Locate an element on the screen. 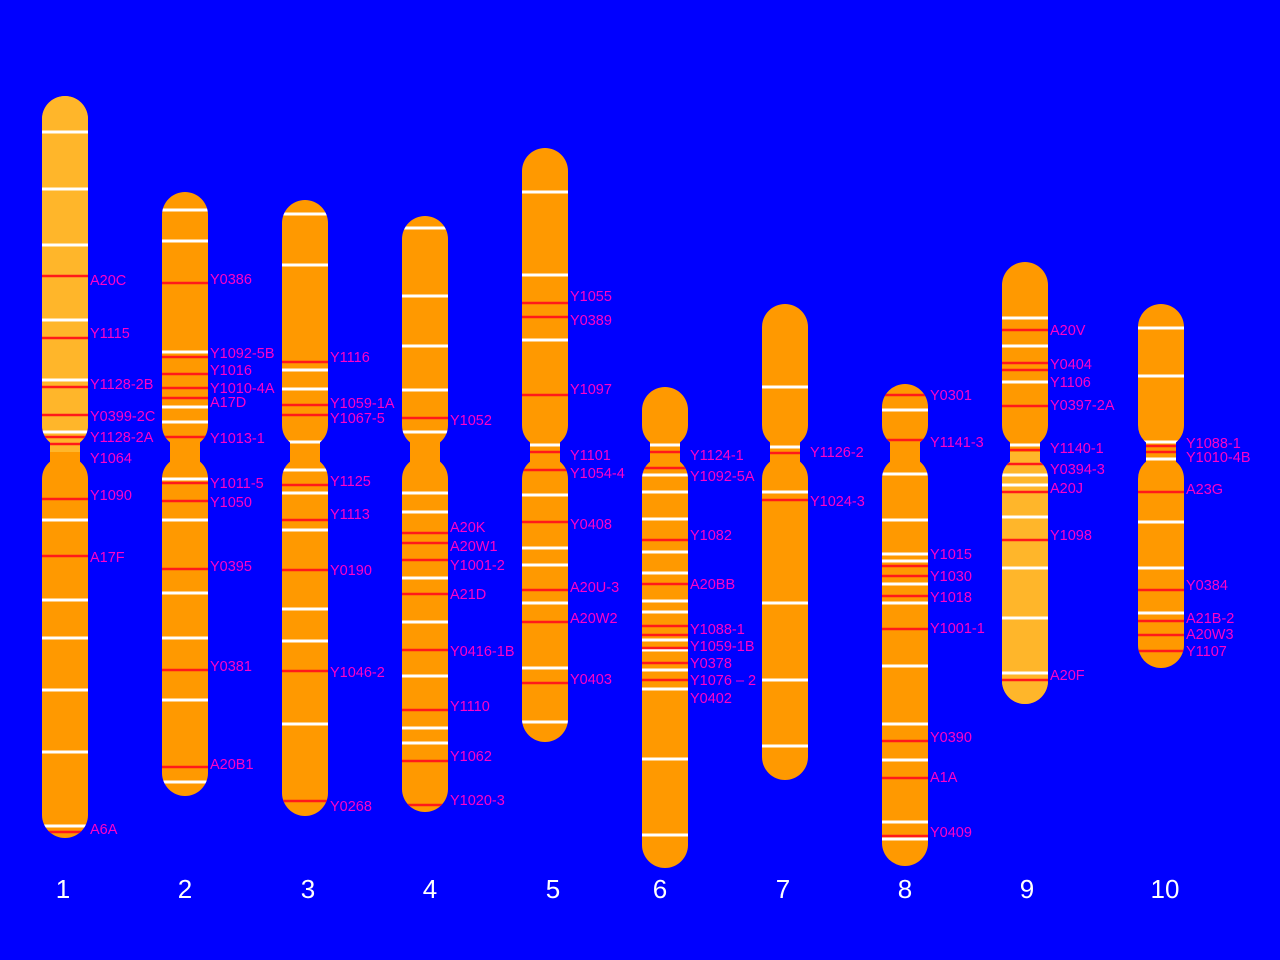 The height and width of the screenshot is (960, 1280). marker-label: Y0301 is located at coordinates (951, 396).